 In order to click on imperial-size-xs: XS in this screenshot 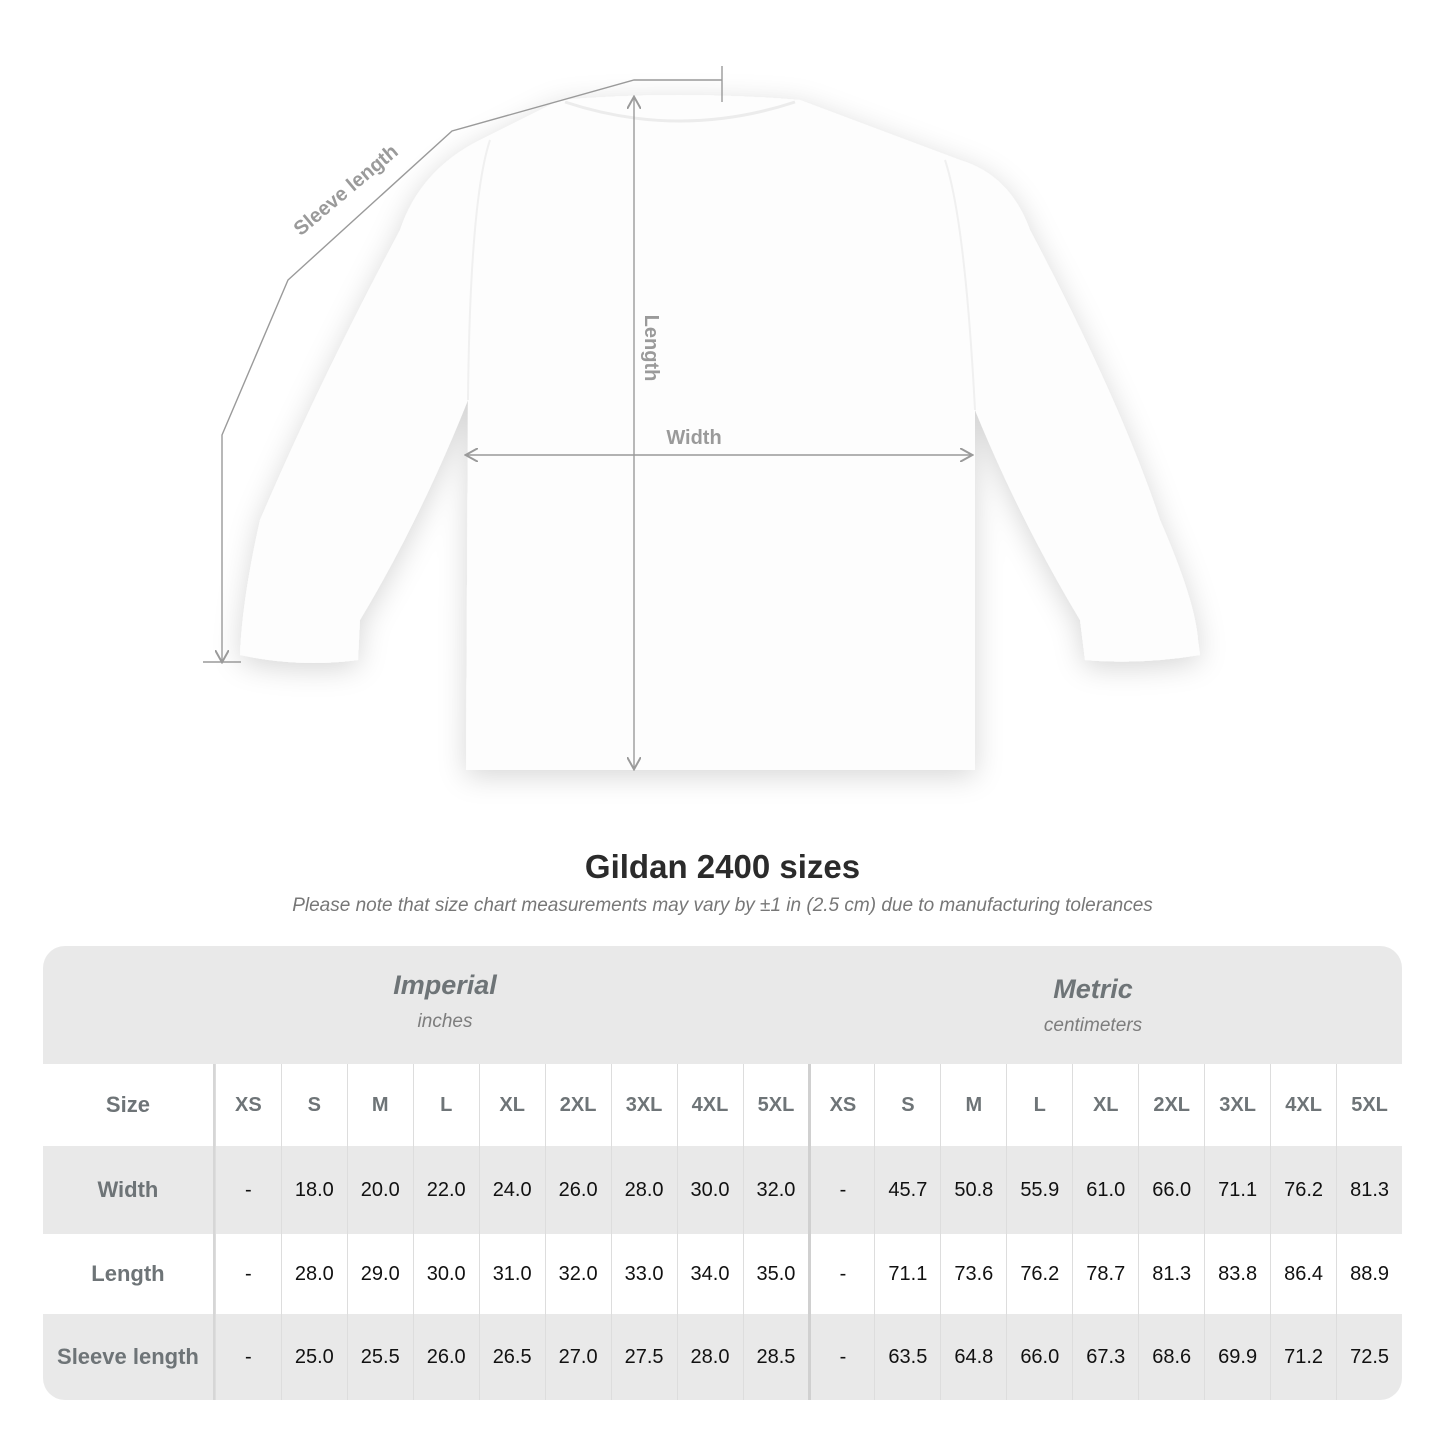, I will do `click(247, 1105)`.